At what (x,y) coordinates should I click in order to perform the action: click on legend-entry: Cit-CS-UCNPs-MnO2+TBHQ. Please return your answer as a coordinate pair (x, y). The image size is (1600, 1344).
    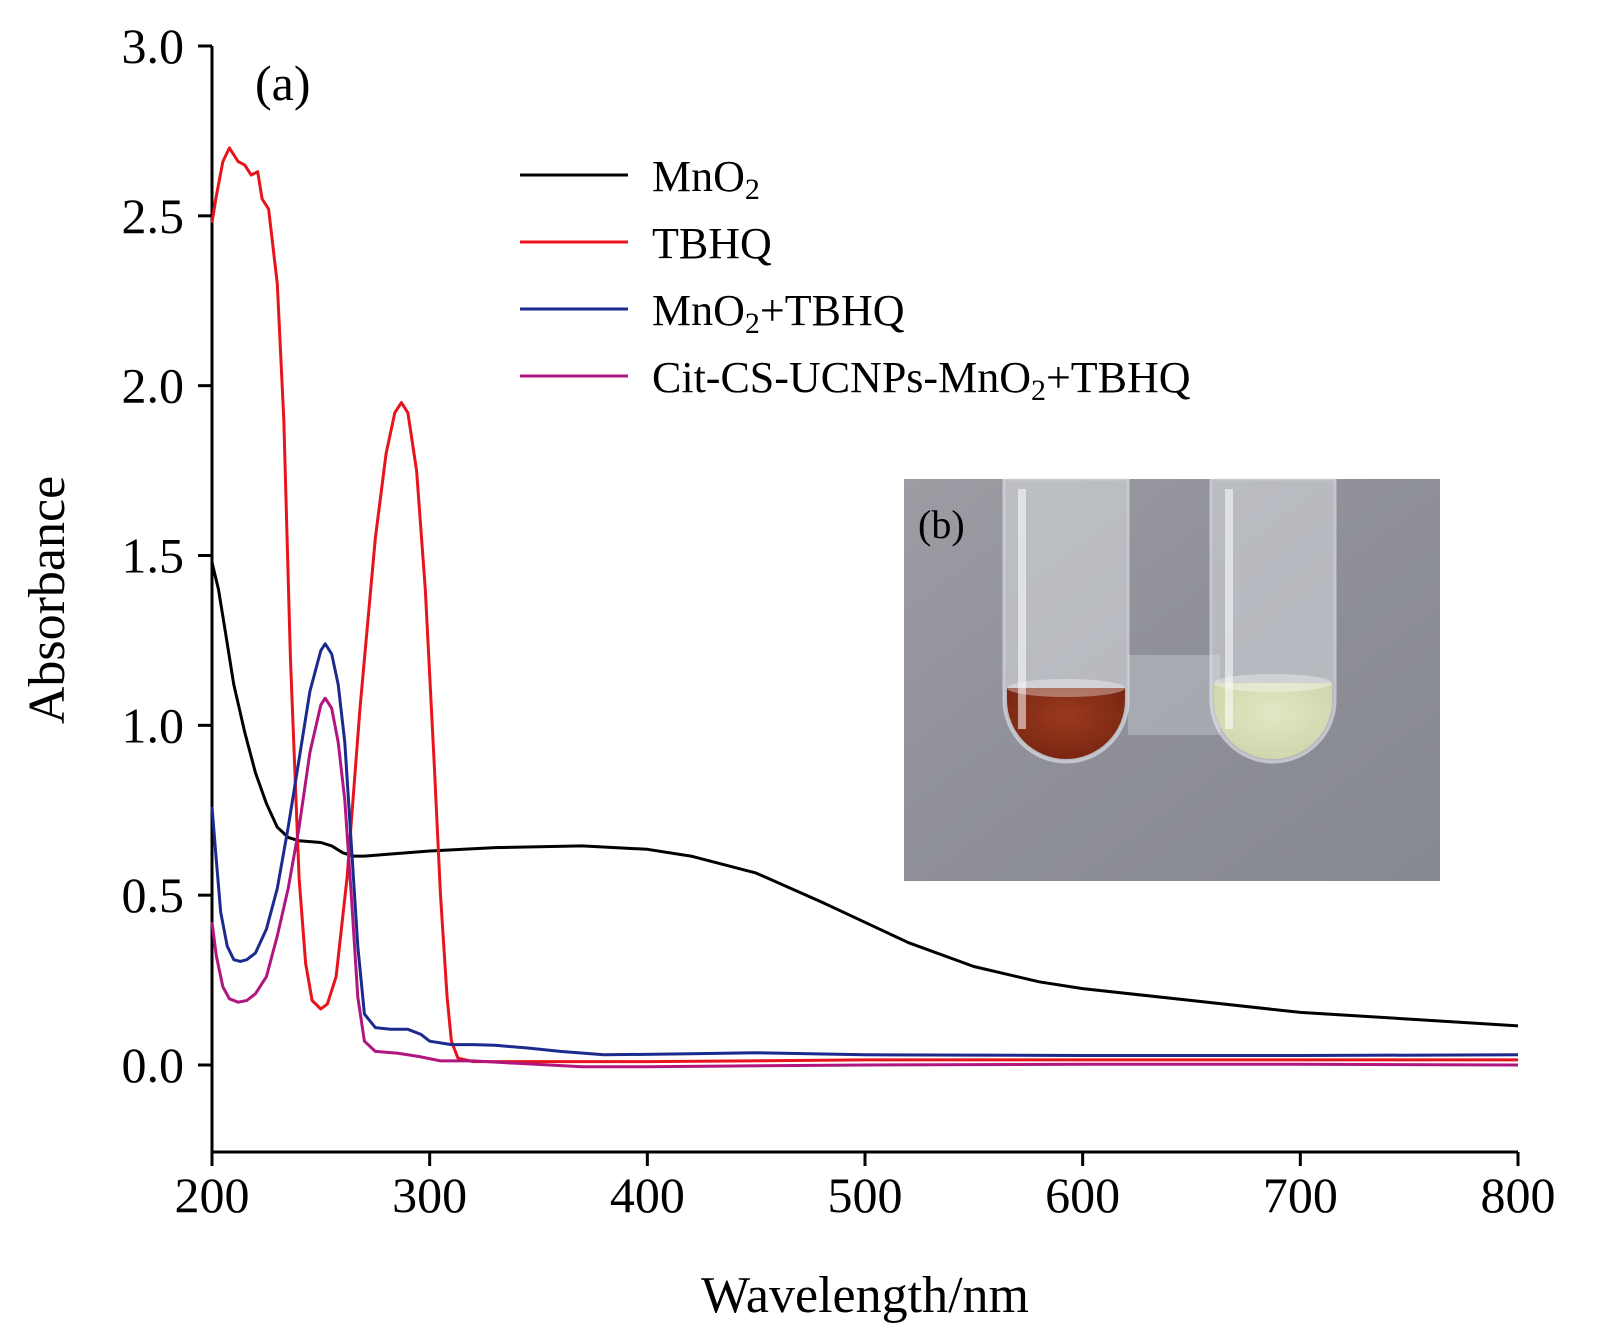
    Looking at the image, I should click on (855, 380).